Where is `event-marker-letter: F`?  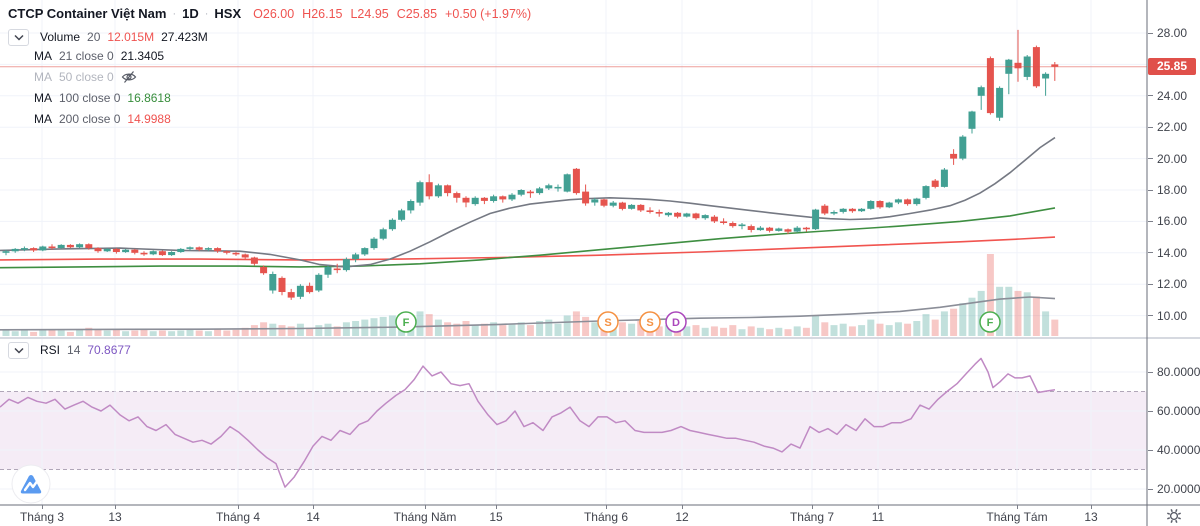 event-marker-letter: F is located at coordinates (990, 323).